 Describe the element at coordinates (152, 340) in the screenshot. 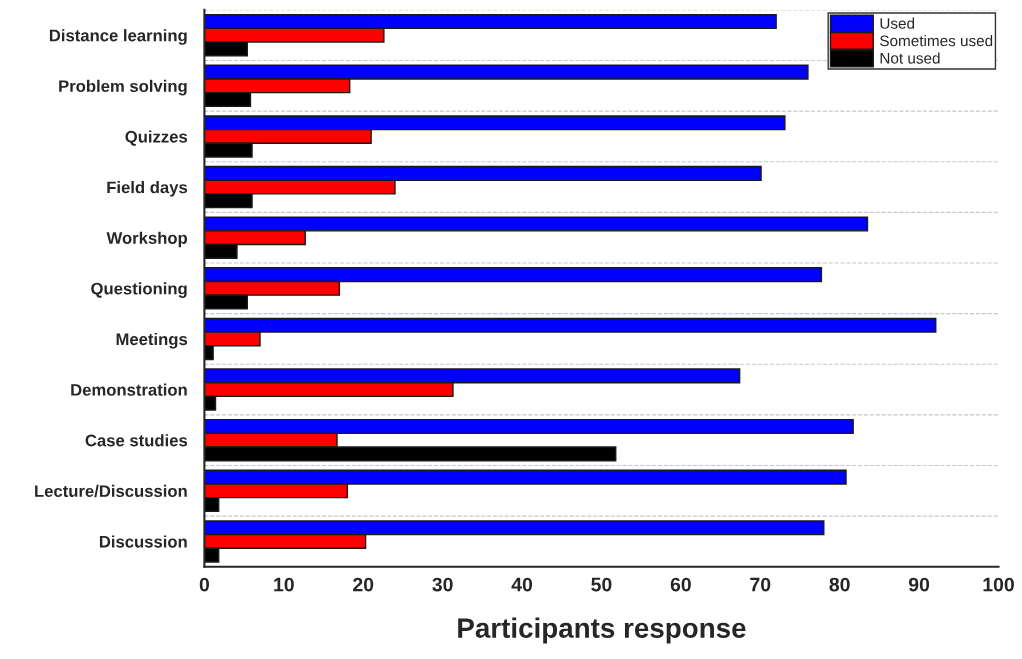

I see `y-tick-label: Meetings` at that location.